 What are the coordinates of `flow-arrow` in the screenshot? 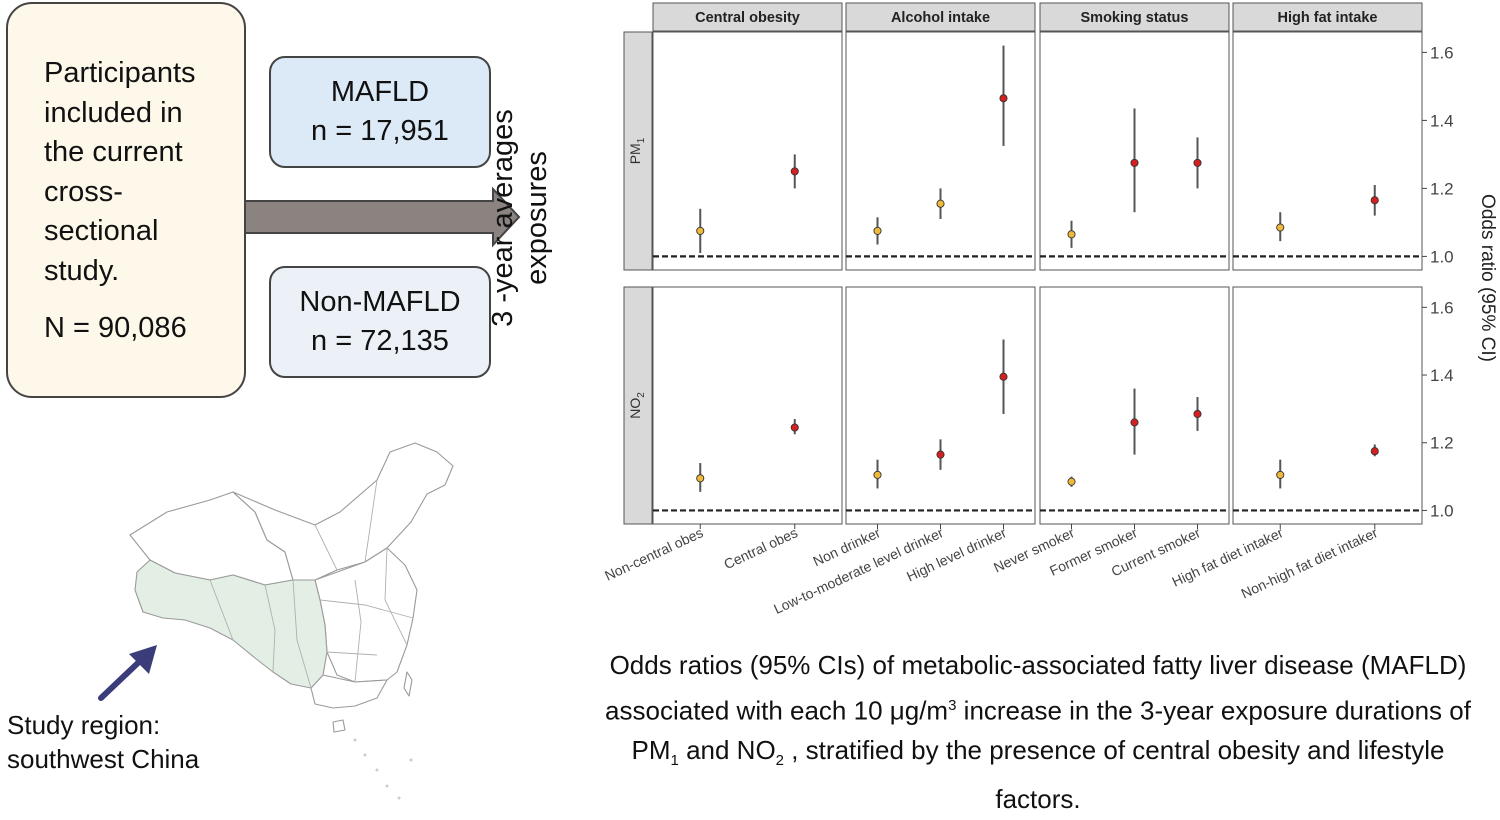 It's located at (382, 217).